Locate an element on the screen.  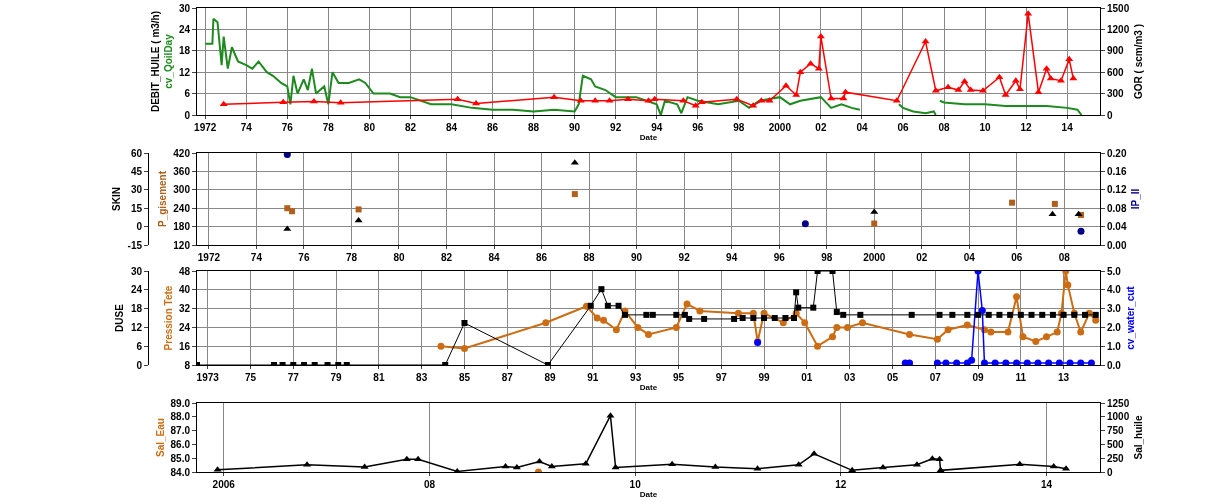
y3-tick-label: -15 is located at coordinates (135, 245).